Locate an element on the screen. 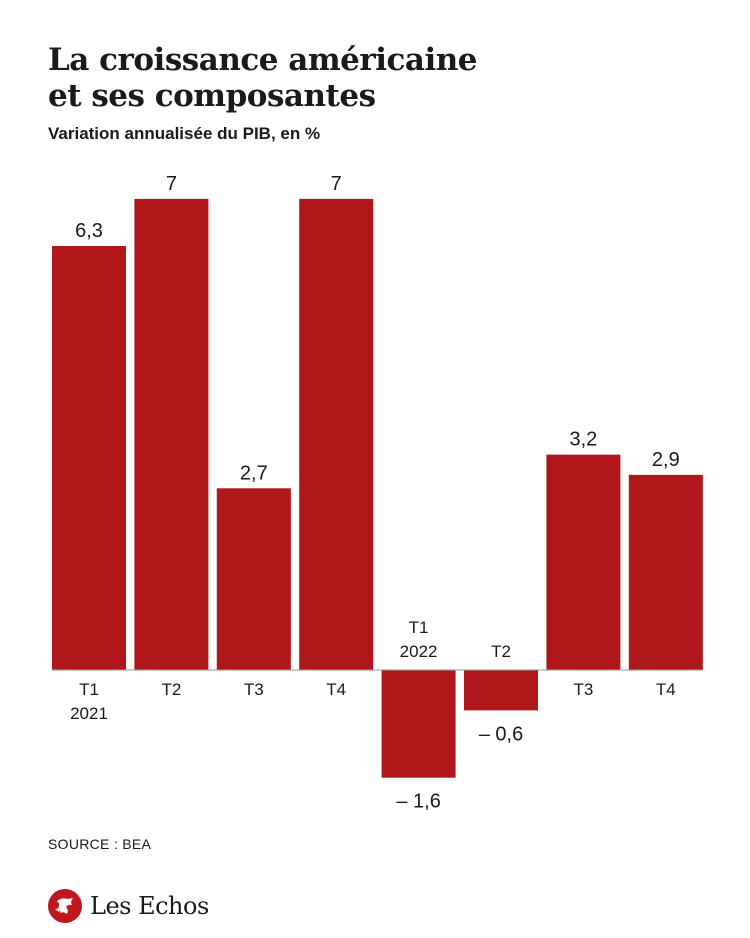 The height and width of the screenshot is (938, 750). brand-logo: Les Echos is located at coordinates (128, 906).